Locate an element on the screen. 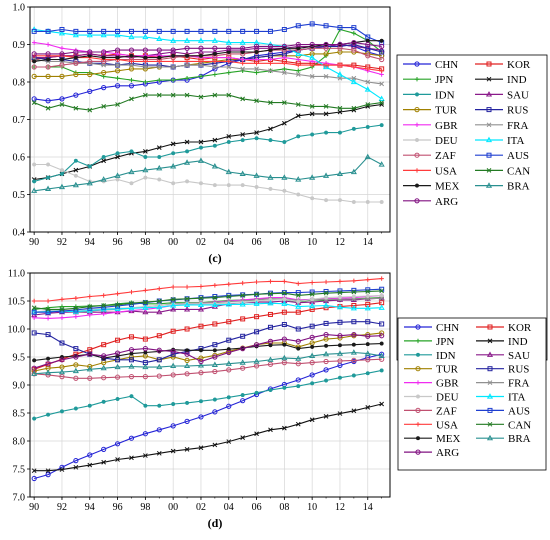  data-point-jpn is located at coordinates (215, 74).